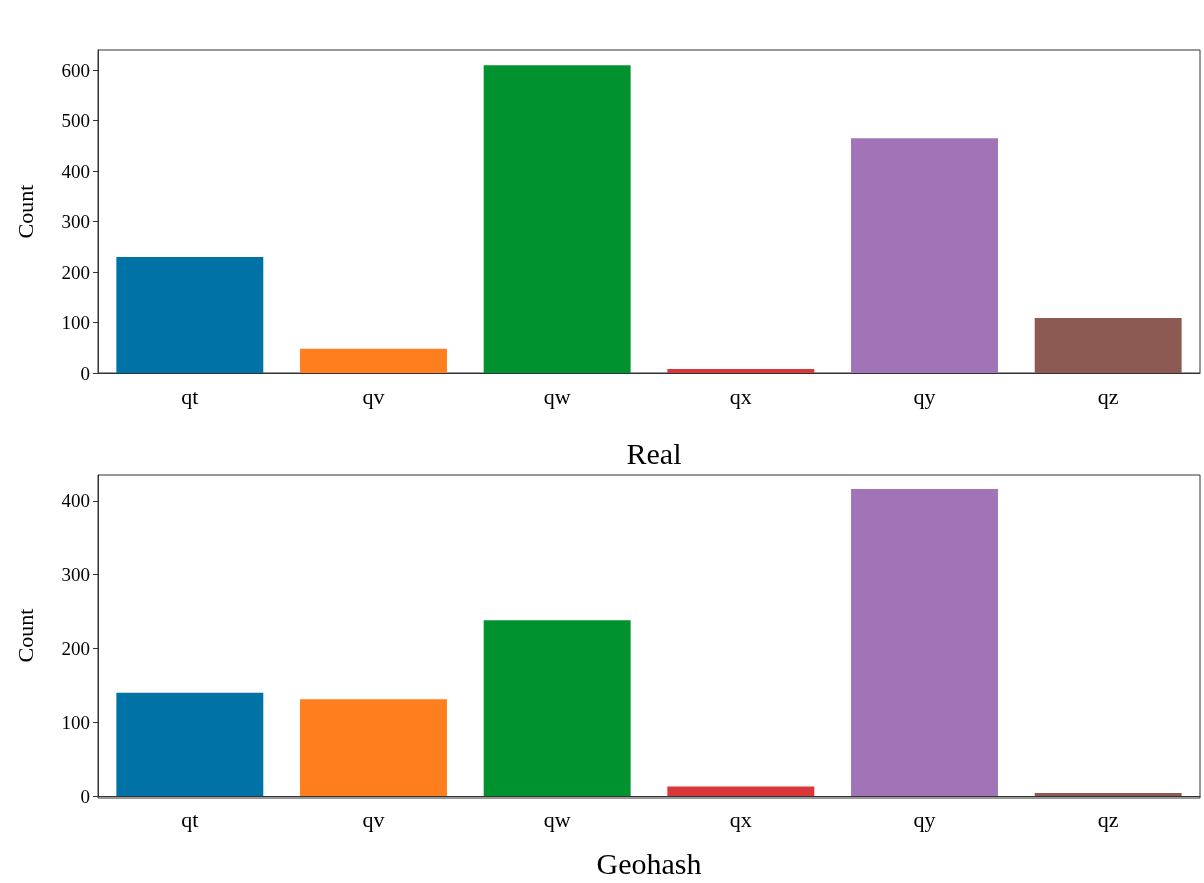 This screenshot has width=1204, height=883. I want to click on chart-title: Real, so click(654, 453).